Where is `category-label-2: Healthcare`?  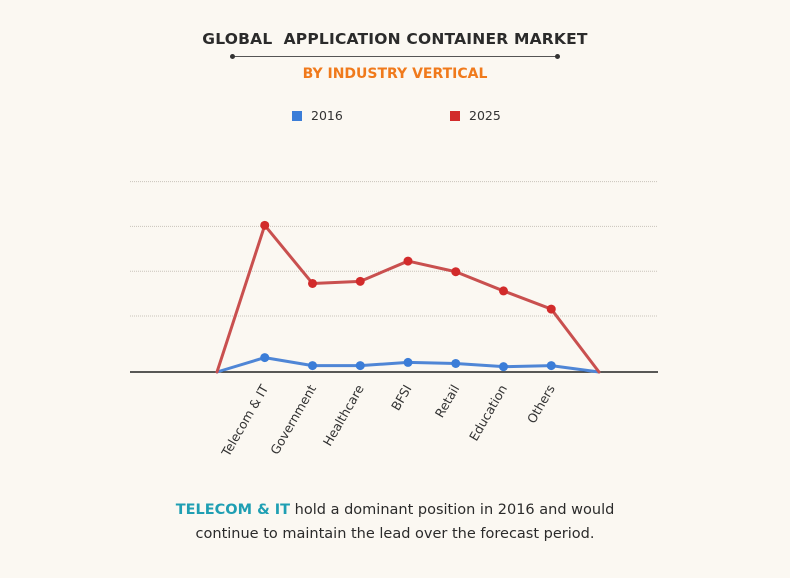 category-label-2: Healthcare is located at coordinates (343, 415).